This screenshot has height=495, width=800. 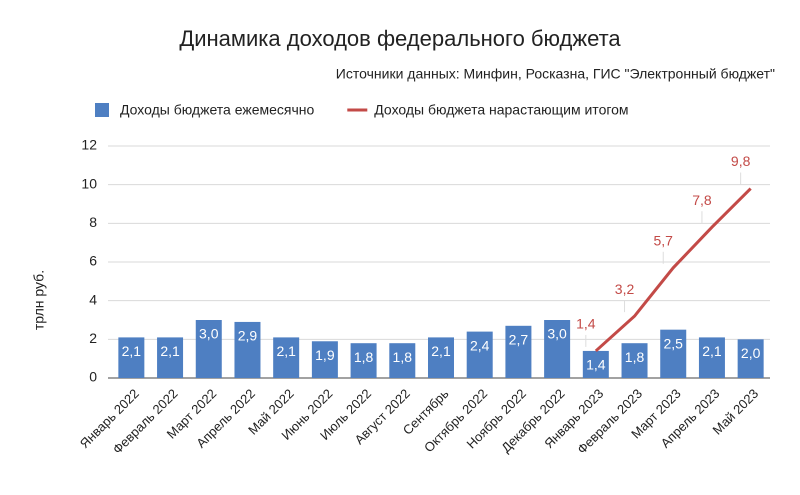 I want to click on y-tick-label: 2, so click(x=93, y=338).